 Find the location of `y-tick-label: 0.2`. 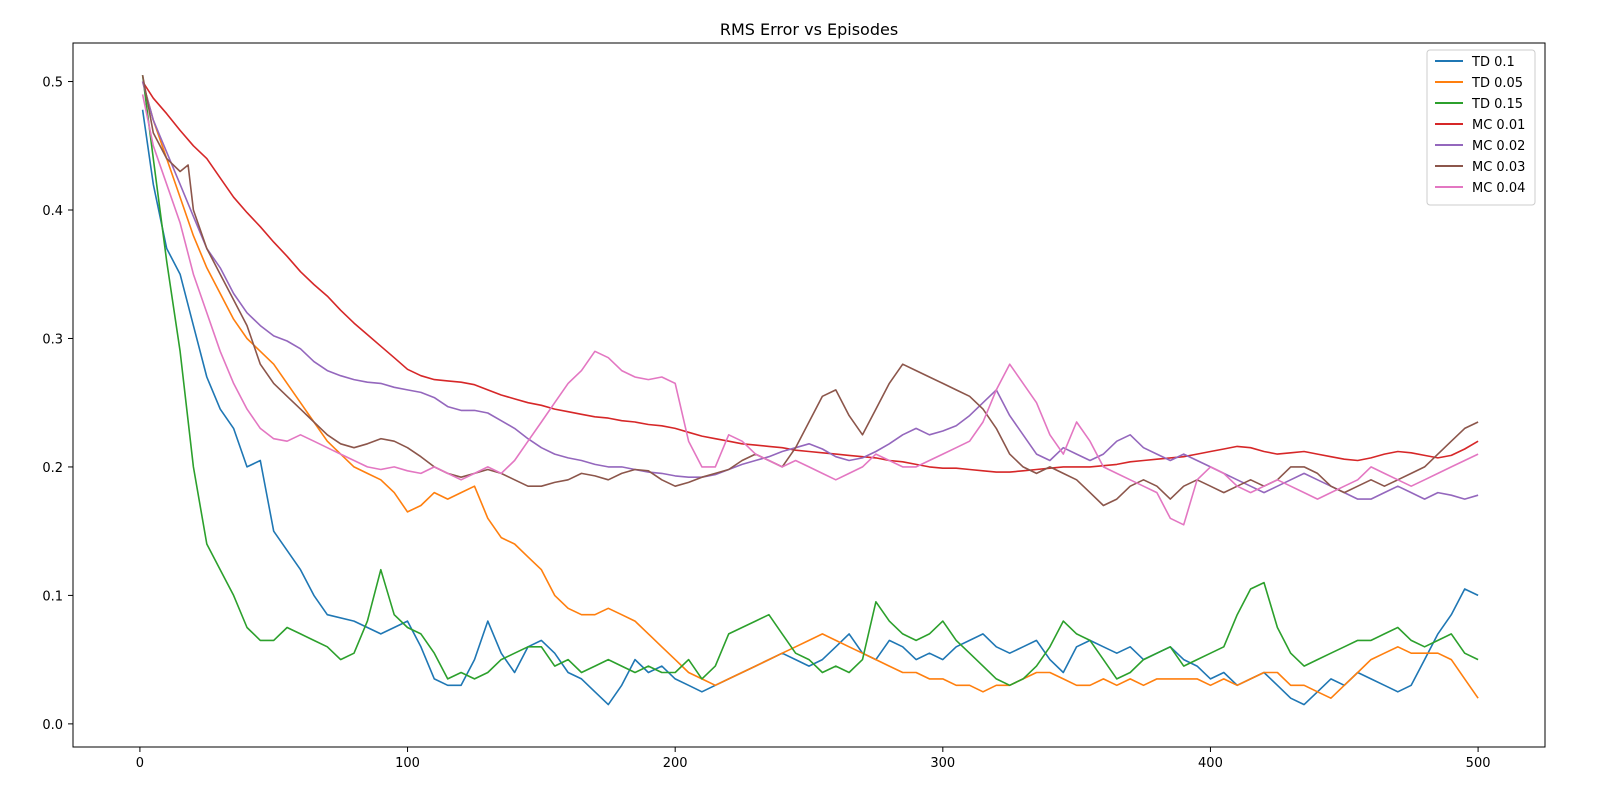

y-tick-label: 0.2 is located at coordinates (52, 468).